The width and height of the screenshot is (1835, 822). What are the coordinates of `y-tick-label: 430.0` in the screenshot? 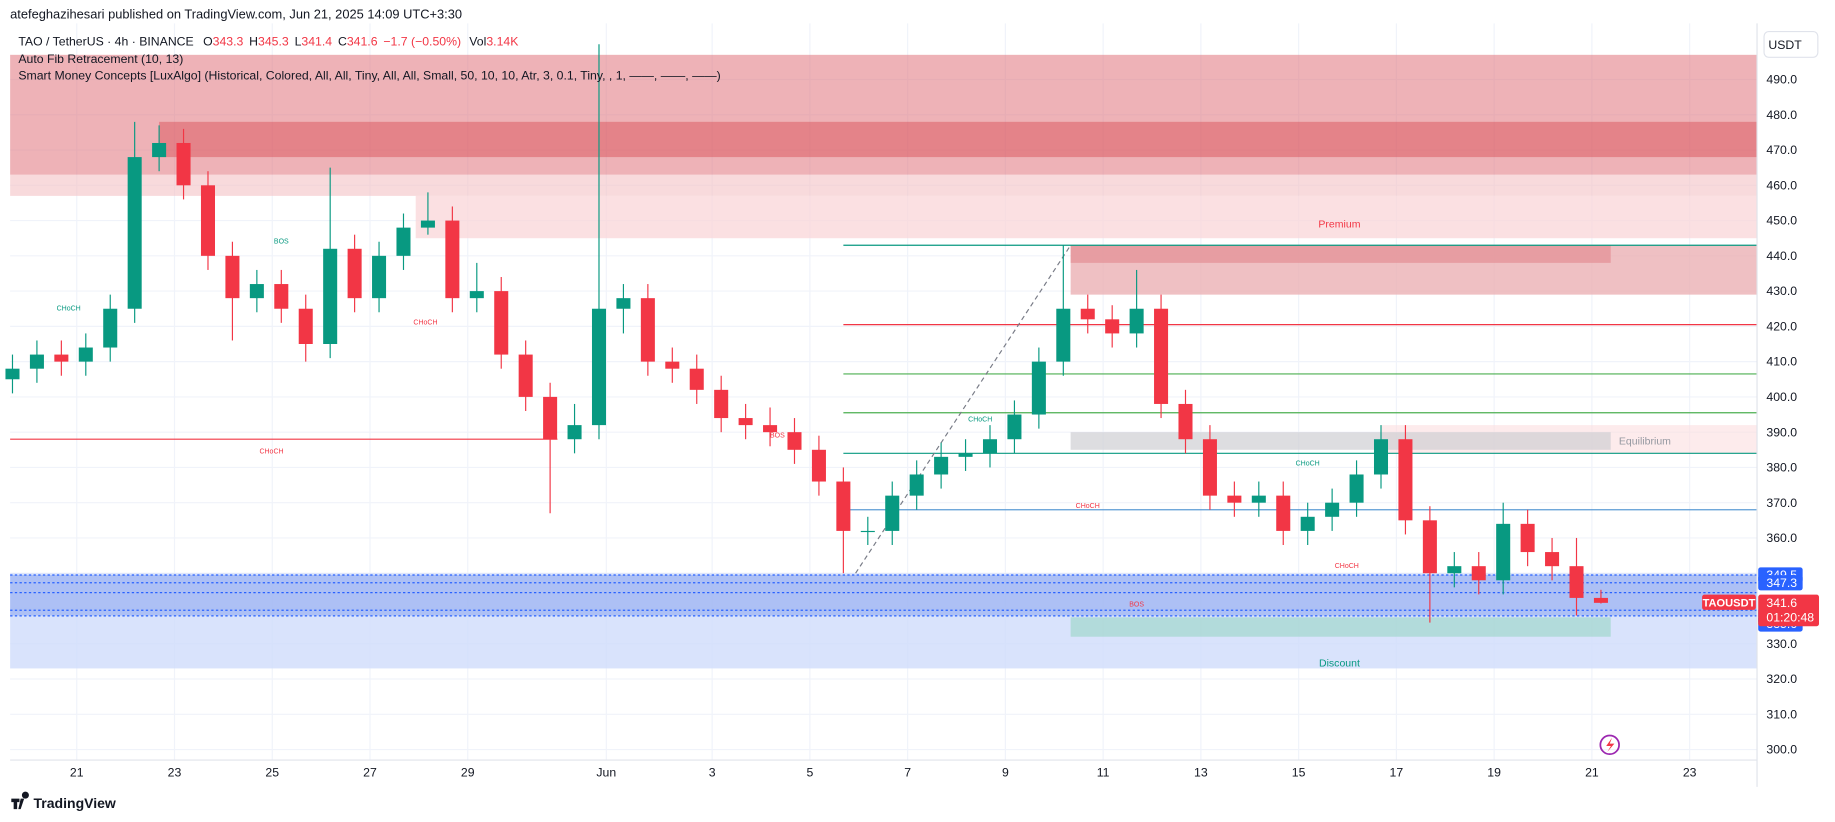 It's located at (1781, 291).